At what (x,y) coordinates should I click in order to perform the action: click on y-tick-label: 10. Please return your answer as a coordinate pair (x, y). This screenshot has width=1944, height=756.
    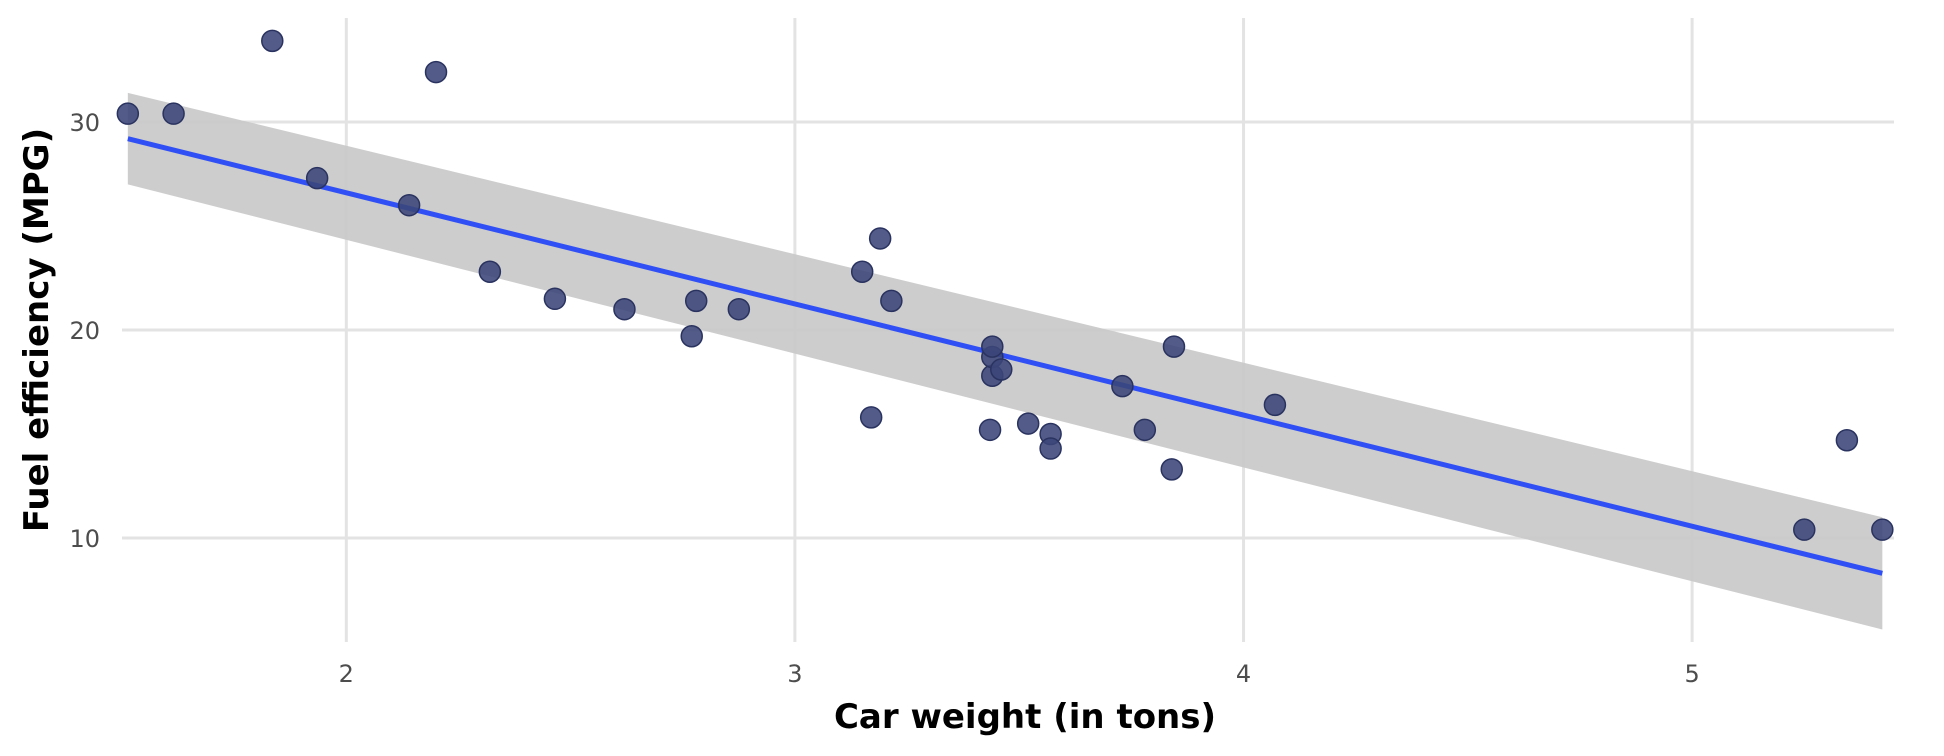
    Looking at the image, I should click on (84, 539).